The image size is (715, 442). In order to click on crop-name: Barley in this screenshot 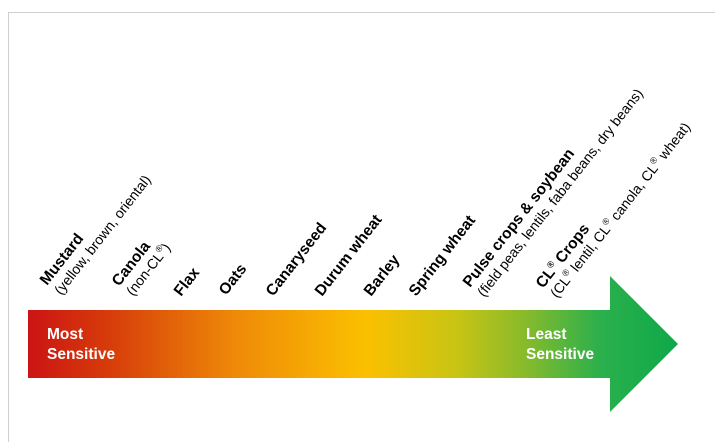, I will do `click(382, 275)`.